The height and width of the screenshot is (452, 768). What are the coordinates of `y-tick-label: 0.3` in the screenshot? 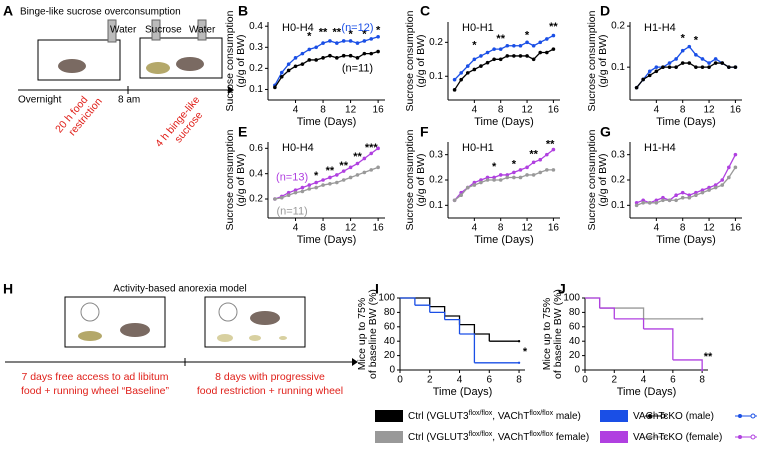 It's located at (256, 47).